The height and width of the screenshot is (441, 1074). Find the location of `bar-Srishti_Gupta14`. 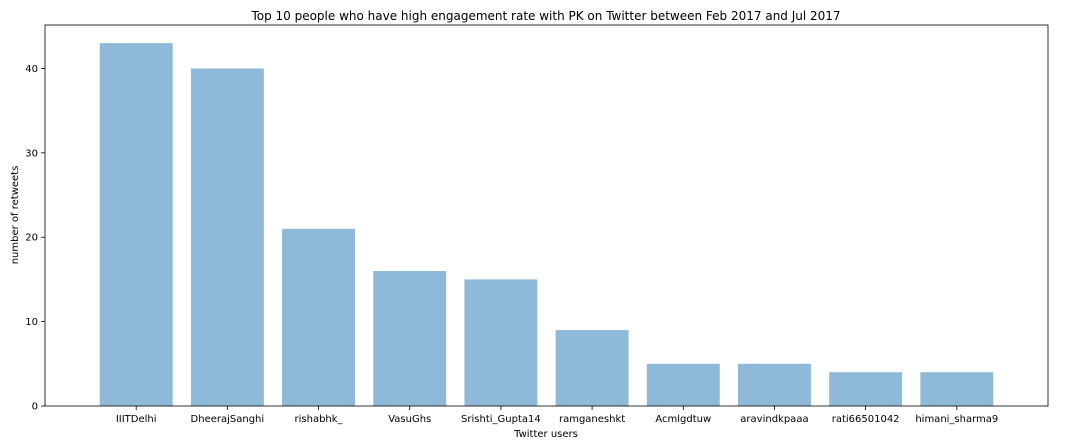

bar-Srishti_Gupta14 is located at coordinates (501, 342).